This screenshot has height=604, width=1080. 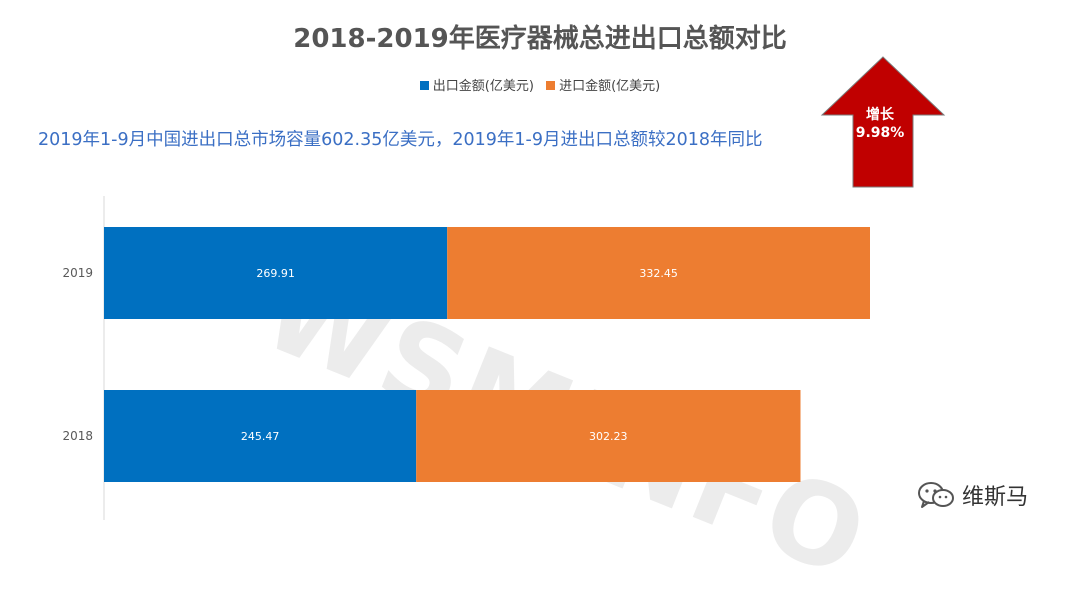 What do you see at coordinates (77, 436) in the screenshot?
I see `y-tick-label-2018: 2018` at bounding box center [77, 436].